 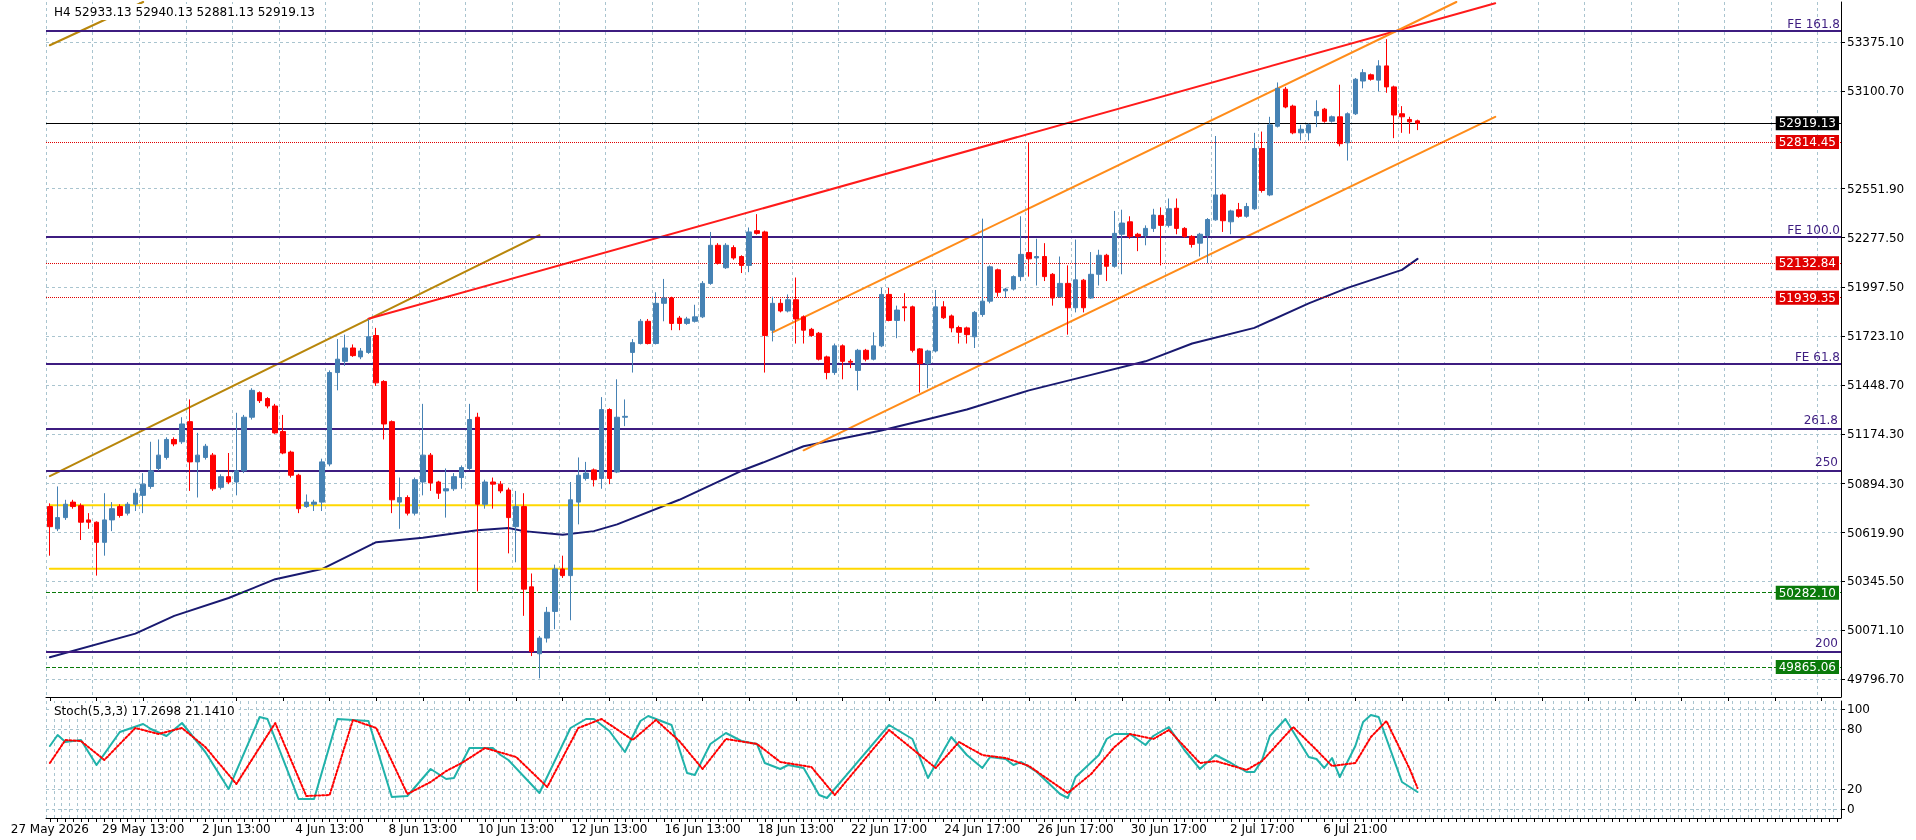 What do you see at coordinates (1876, 483) in the screenshot?
I see `y-tick-label: 50894.30` at bounding box center [1876, 483].